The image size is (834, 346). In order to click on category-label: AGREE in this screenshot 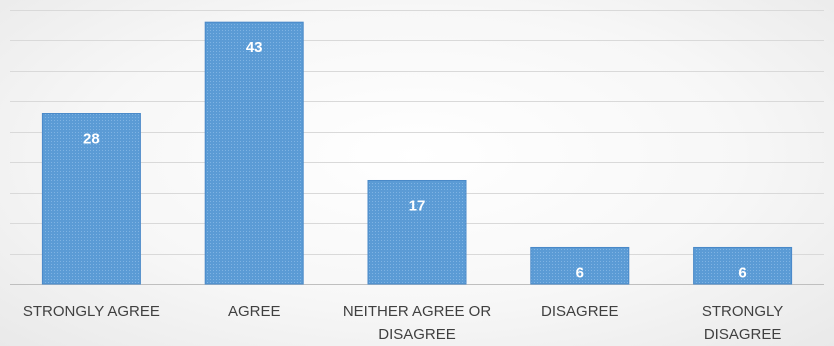, I will do `click(254, 311)`.